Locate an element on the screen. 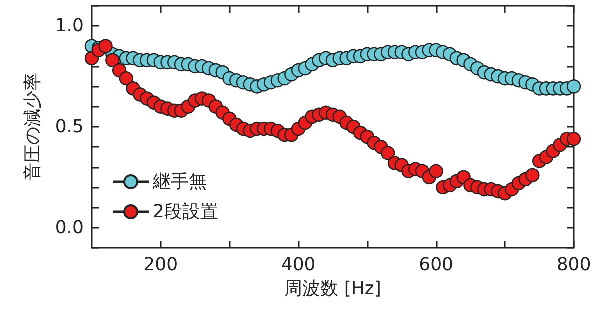 Image resolution: width=600 pixels, height=328 pixels. x-tick-label: 400 is located at coordinates (298, 265).